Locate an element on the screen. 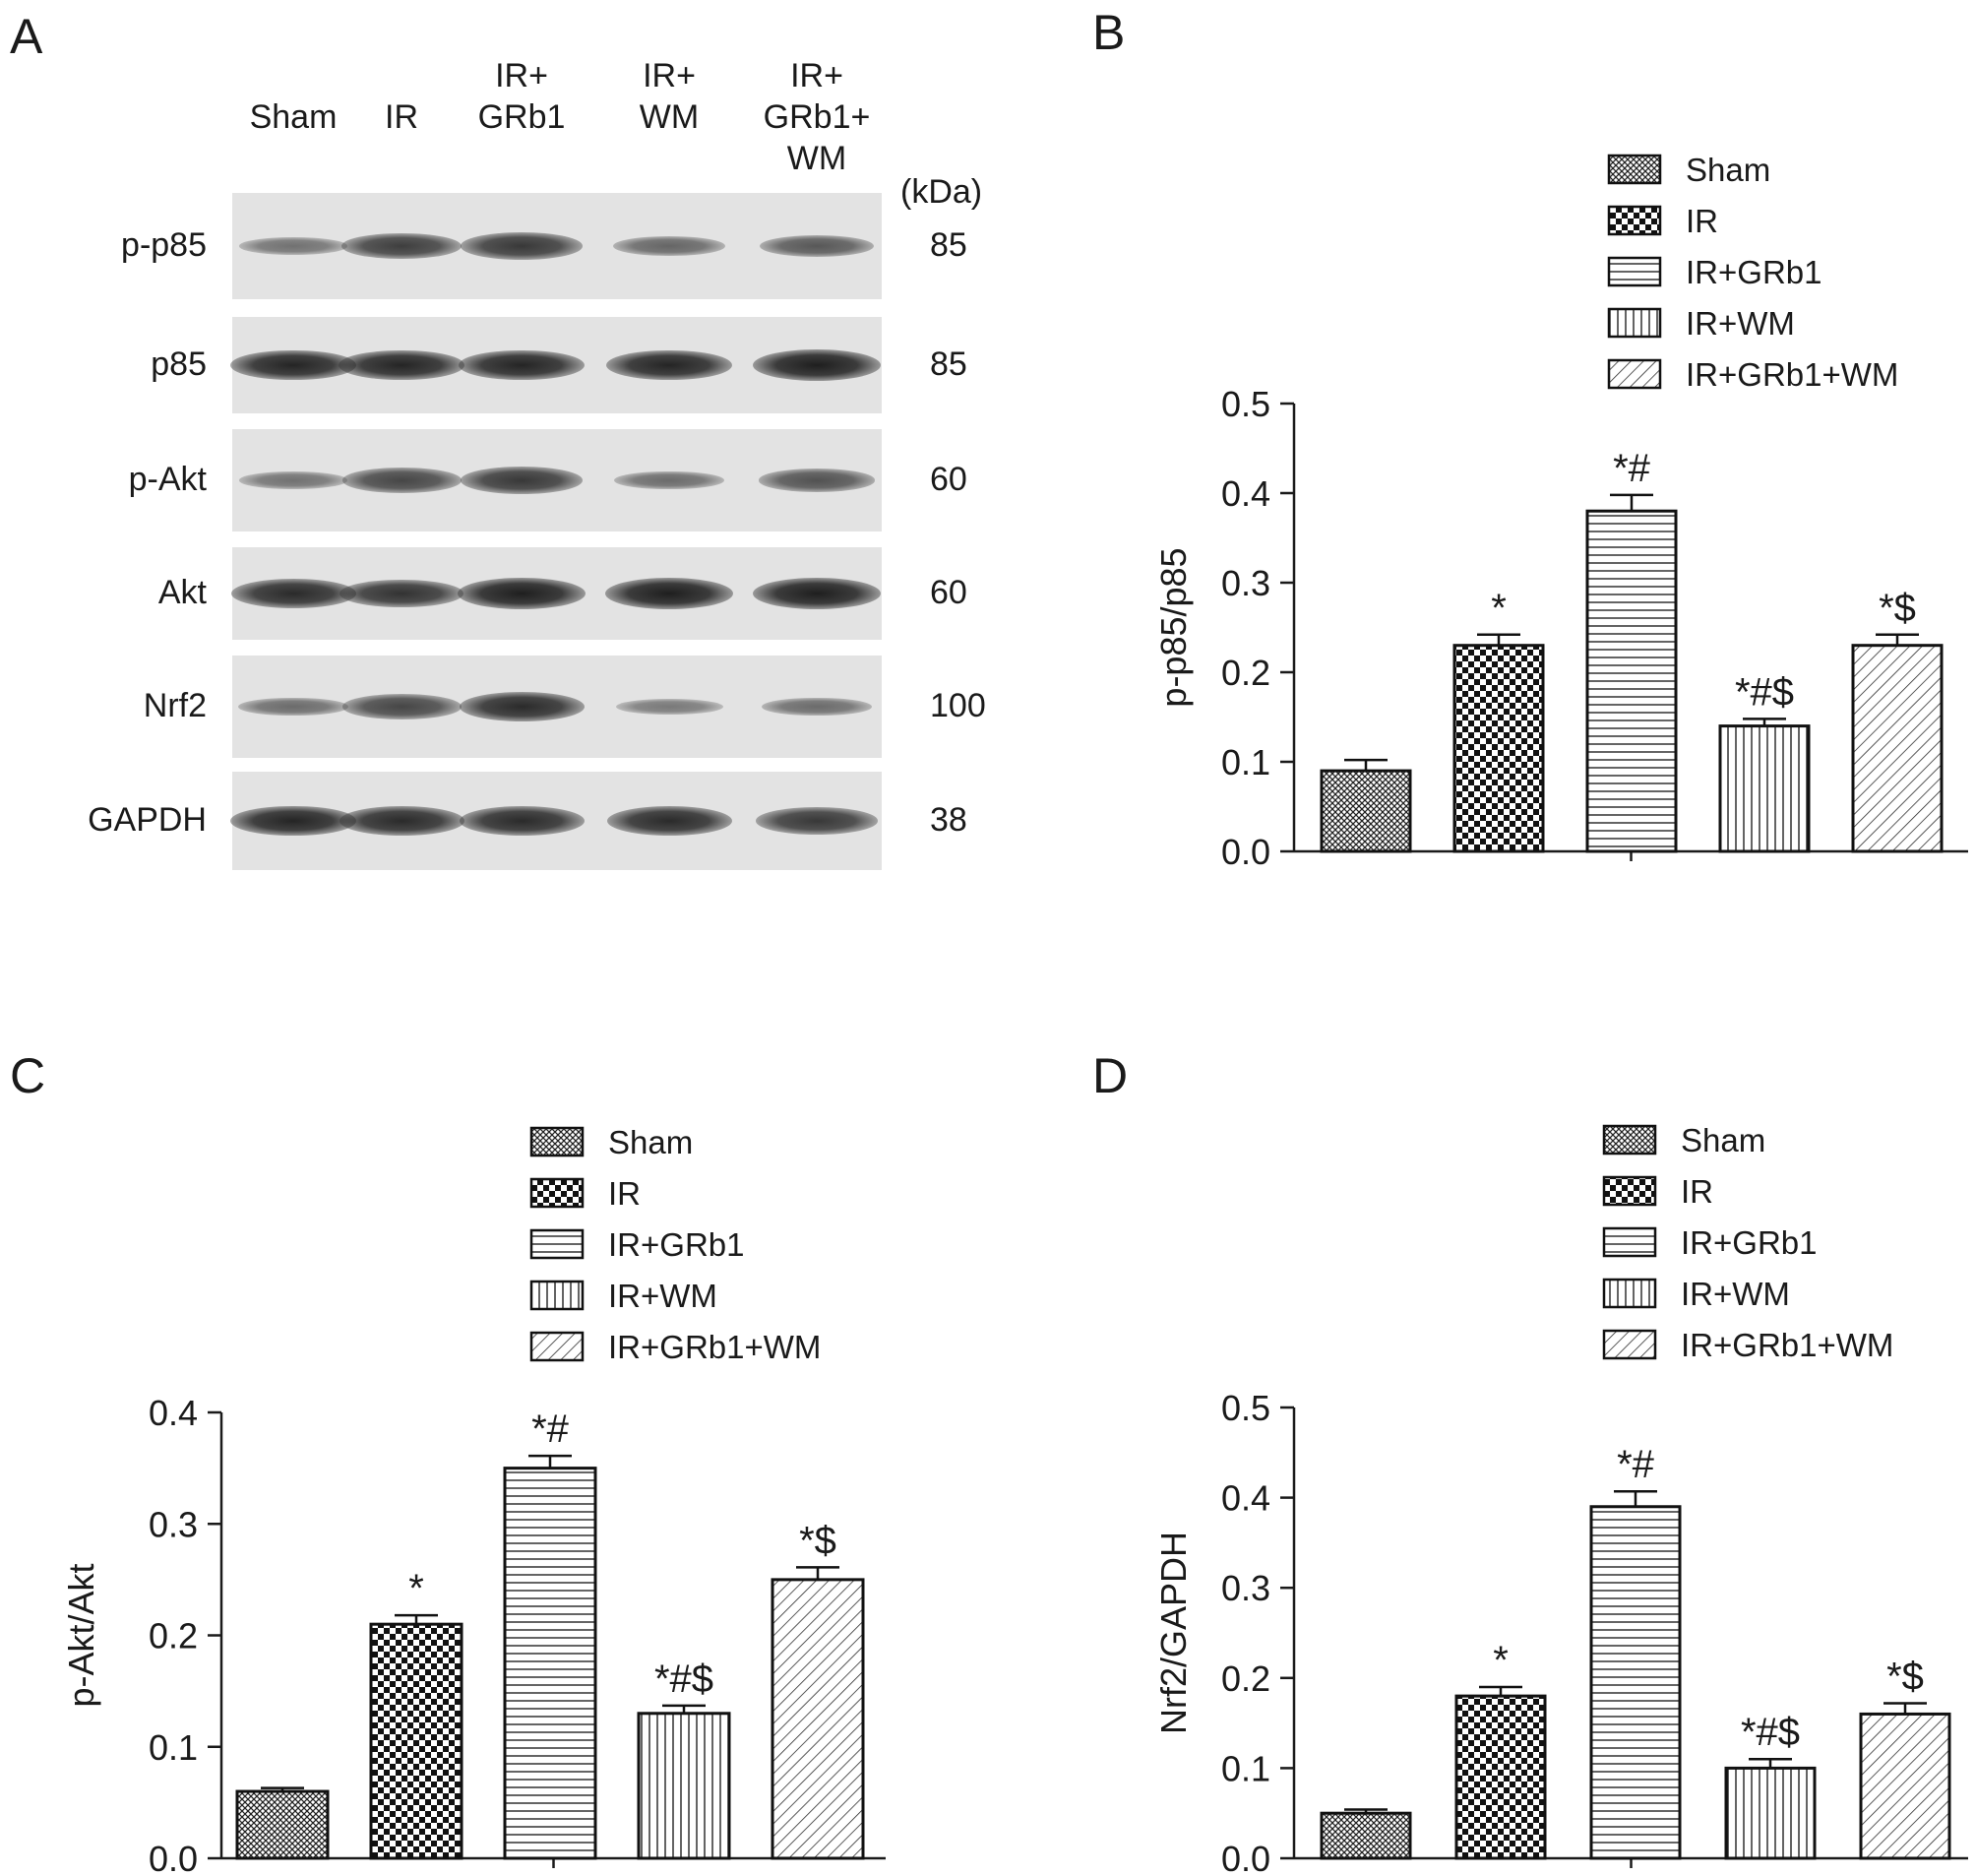 The height and width of the screenshot is (1876, 1976). blot-row-label: p-Akt is located at coordinates (167, 479).